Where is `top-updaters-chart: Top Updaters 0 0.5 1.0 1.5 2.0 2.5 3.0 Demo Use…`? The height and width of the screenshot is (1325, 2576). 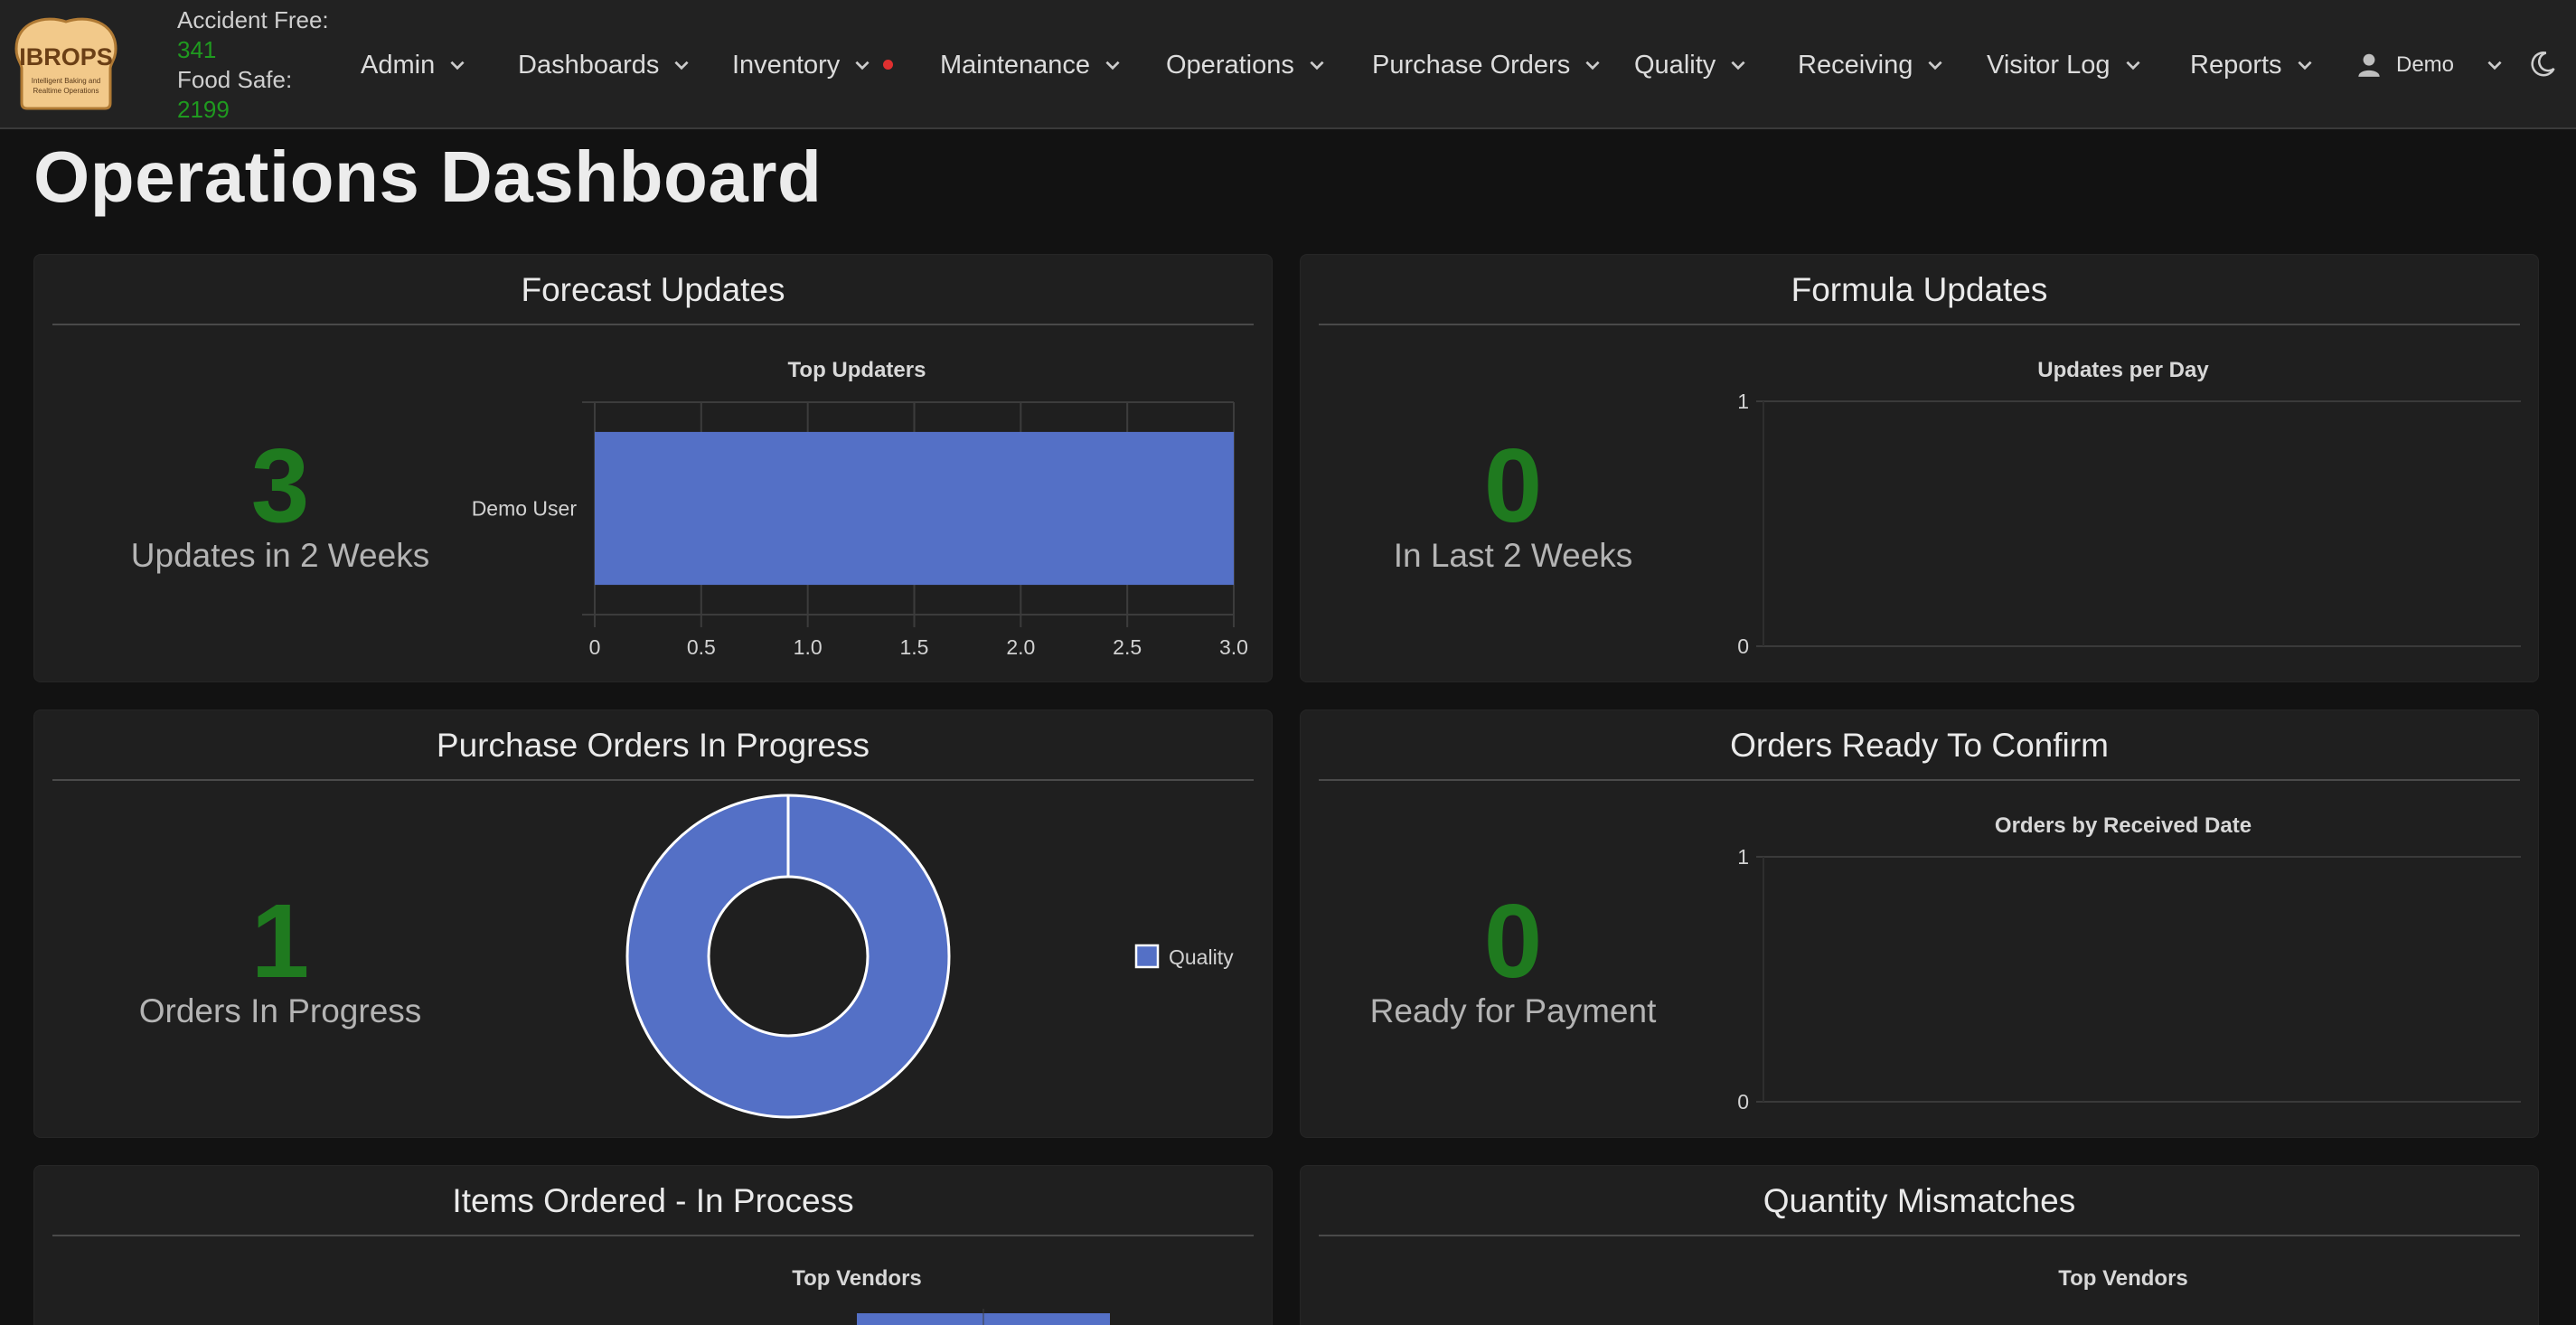 top-updaters-chart: Top Updaters 0 0.5 1.0 1.5 2.0 2.5 3.0 Demo Use… is located at coordinates (860, 509).